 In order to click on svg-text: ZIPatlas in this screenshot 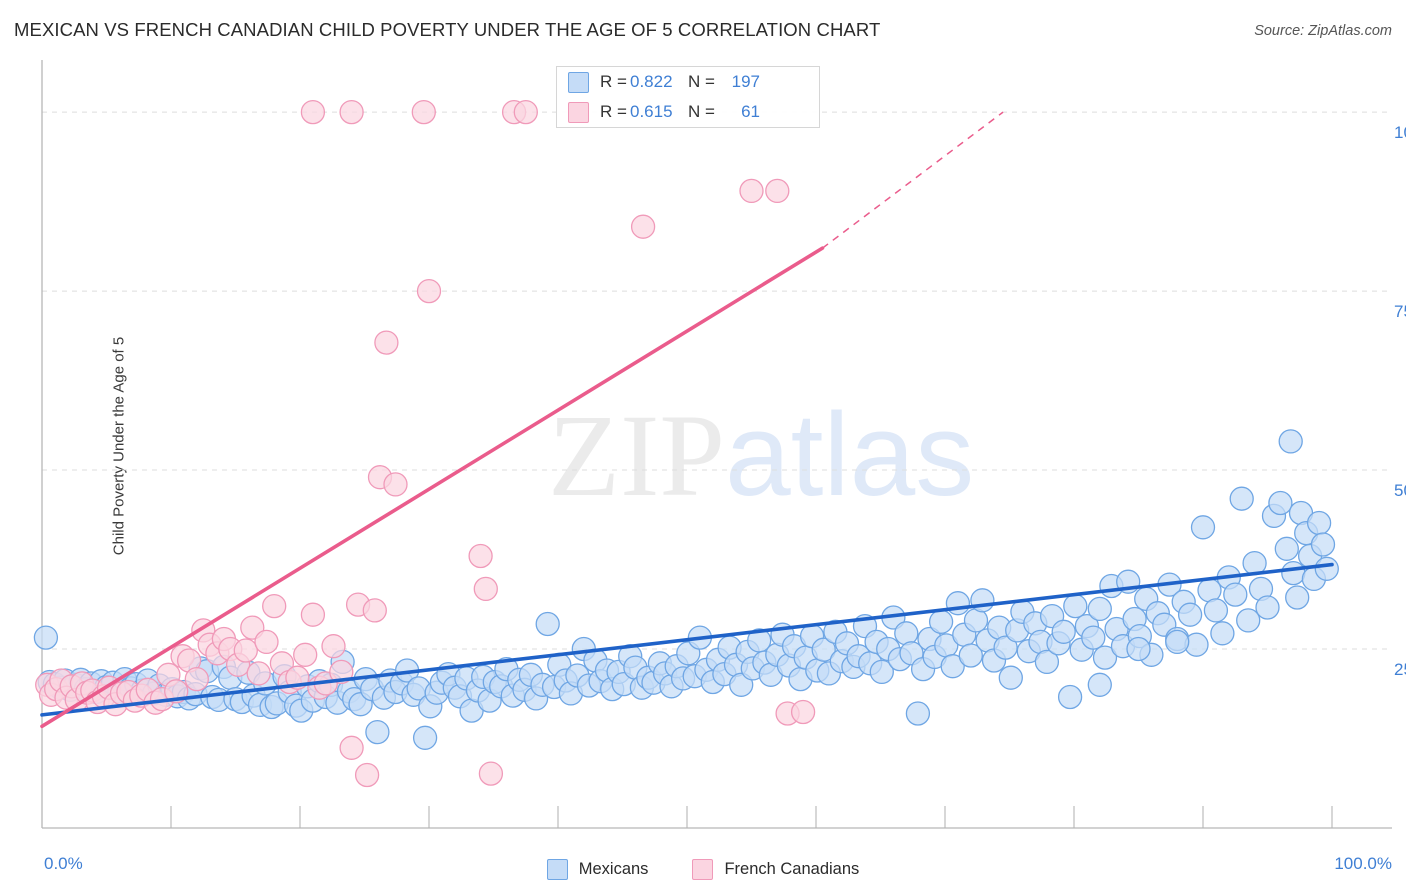, I will do `click(761, 455)`.